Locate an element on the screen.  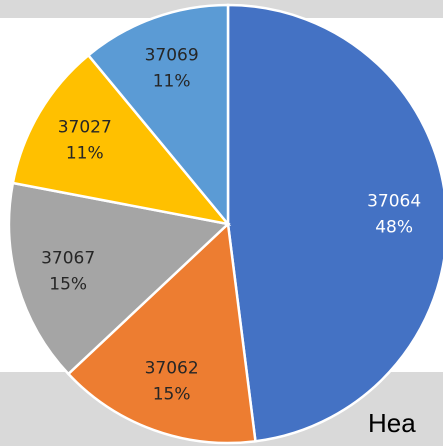
slice-category-label: 37069 is located at coordinates (172, 55).